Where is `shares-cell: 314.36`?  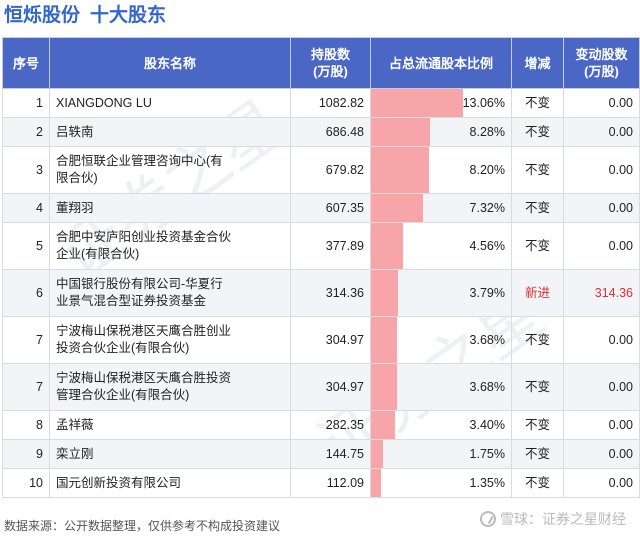 shares-cell: 314.36 is located at coordinates (330, 293).